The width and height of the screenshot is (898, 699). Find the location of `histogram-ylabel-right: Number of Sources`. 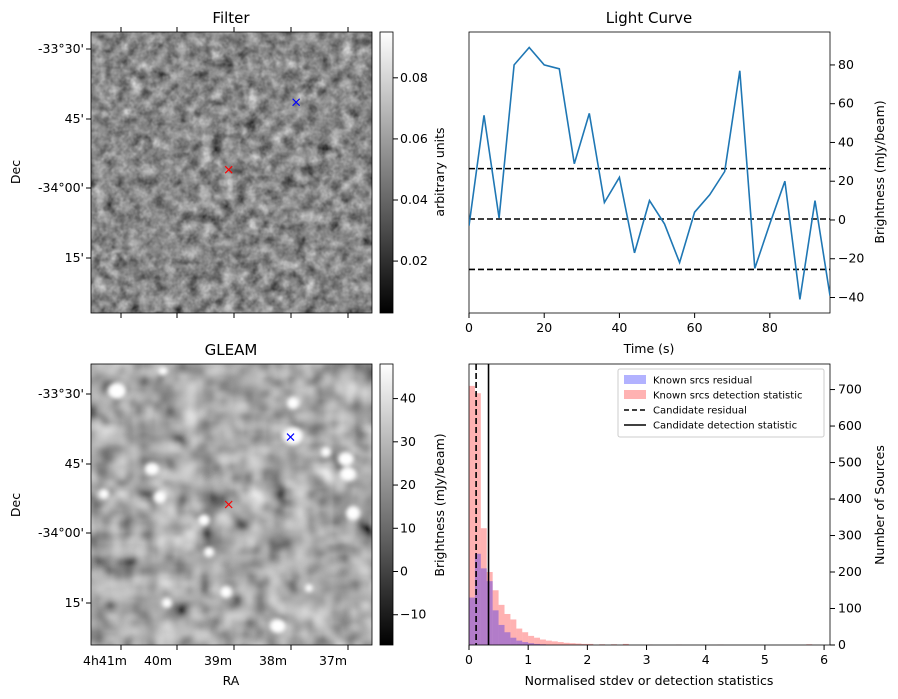

histogram-ylabel-right: Number of Sources is located at coordinates (879, 505).